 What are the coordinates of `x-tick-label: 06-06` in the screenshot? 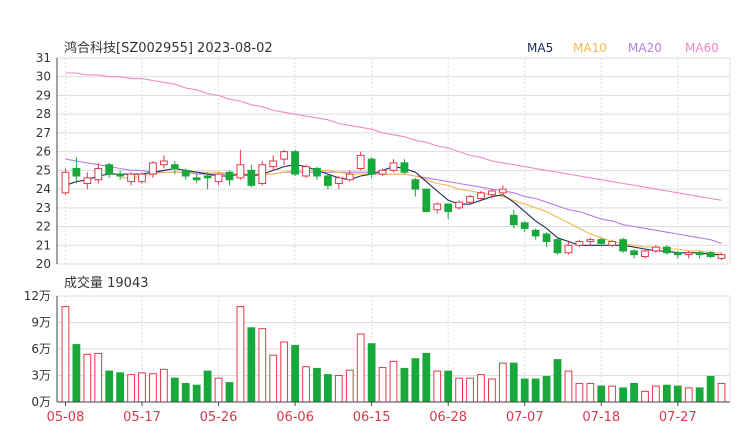 It's located at (295, 417).